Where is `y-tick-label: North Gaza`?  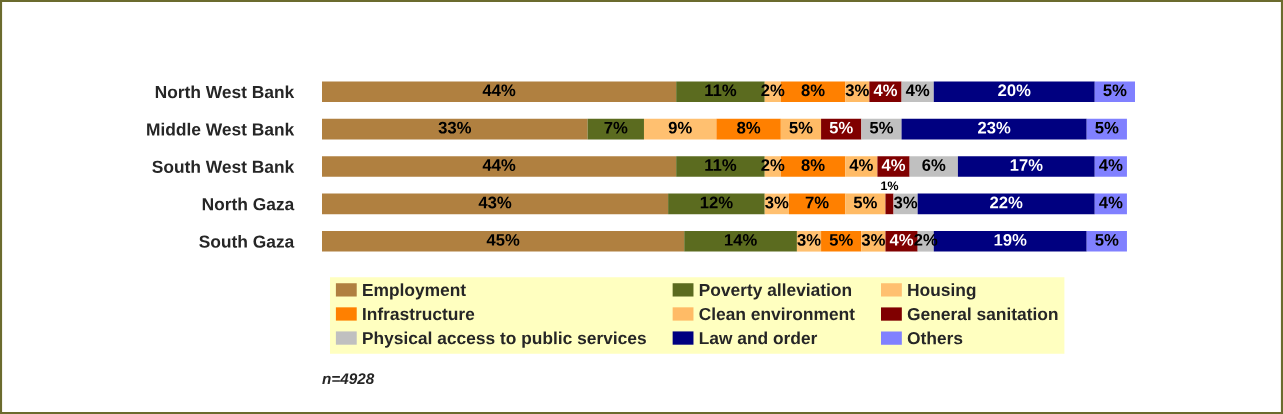 y-tick-label: North Gaza is located at coordinates (248, 204).